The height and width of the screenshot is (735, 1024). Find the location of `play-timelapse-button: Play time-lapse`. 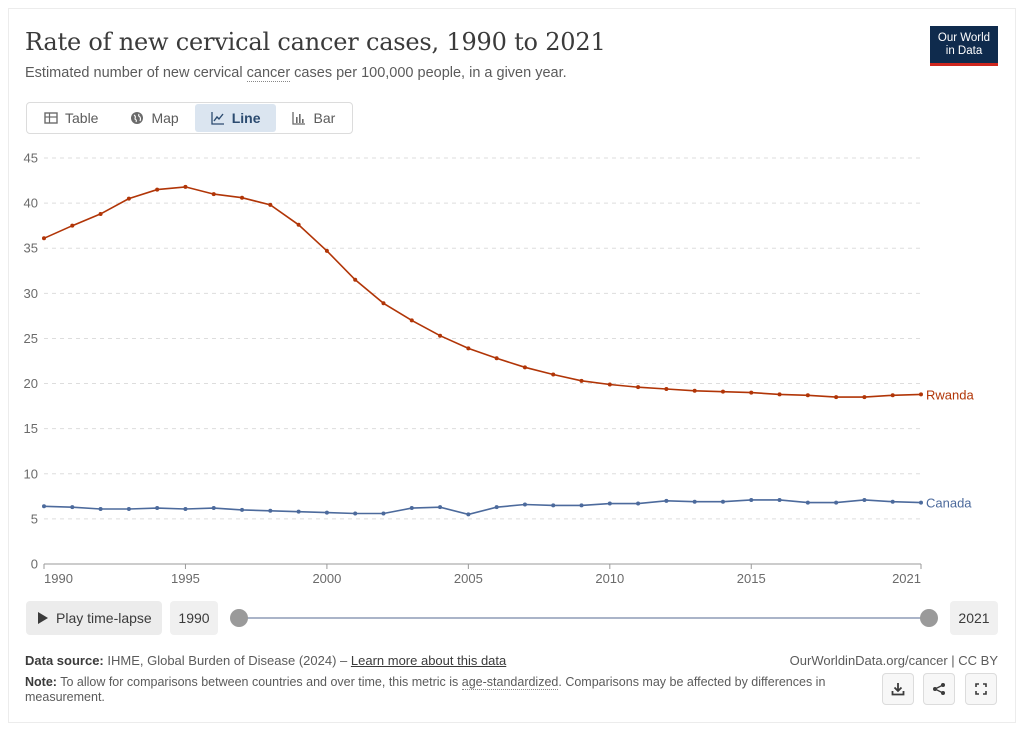

play-timelapse-button: Play time-lapse is located at coordinates (94, 618).